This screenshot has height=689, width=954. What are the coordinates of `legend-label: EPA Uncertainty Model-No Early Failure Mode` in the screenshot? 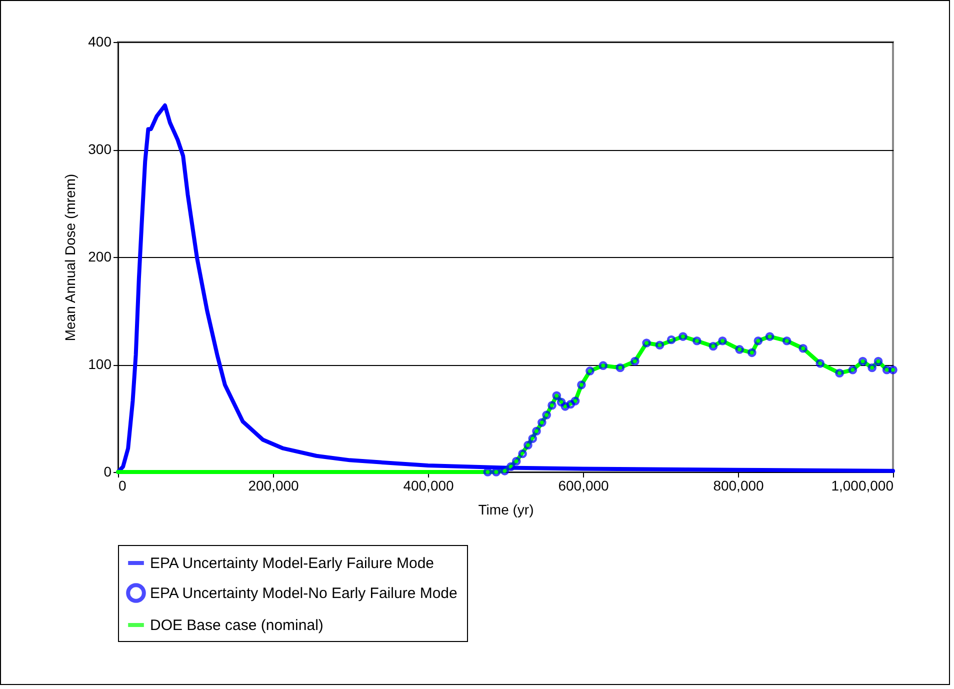 It's located at (304, 593).